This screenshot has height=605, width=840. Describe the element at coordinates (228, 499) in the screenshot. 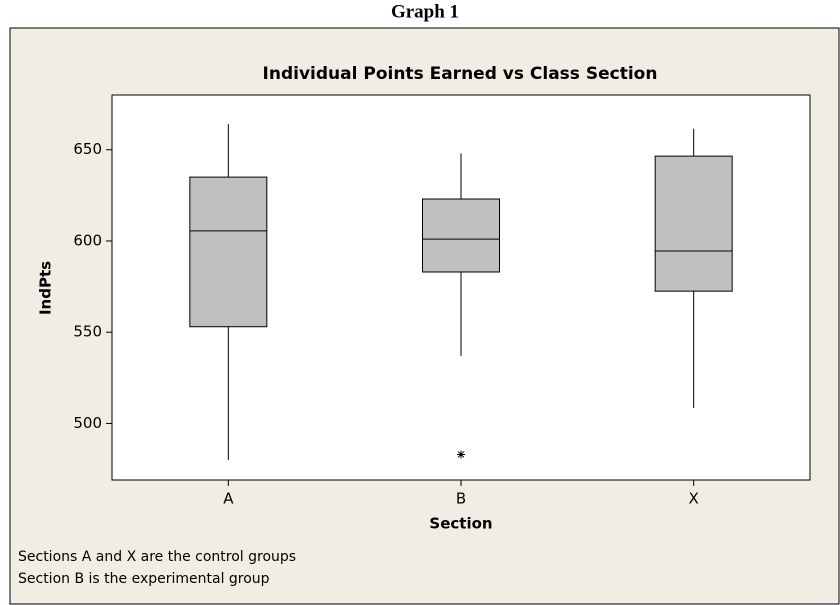

I see `x-tick-label: A` at that location.